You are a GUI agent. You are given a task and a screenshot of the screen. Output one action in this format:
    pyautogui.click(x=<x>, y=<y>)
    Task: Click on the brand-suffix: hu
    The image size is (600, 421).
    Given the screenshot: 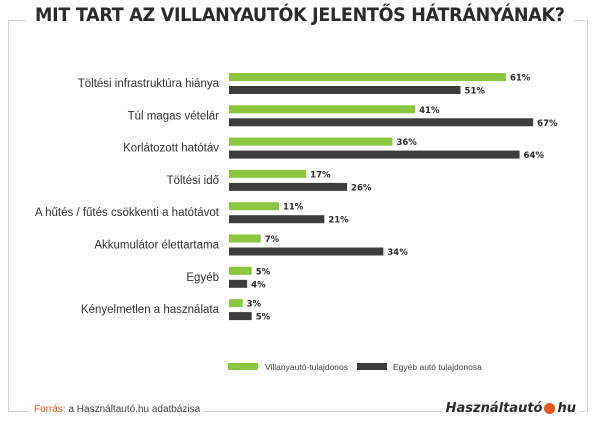 What is the action you would take?
    pyautogui.click(x=566, y=408)
    